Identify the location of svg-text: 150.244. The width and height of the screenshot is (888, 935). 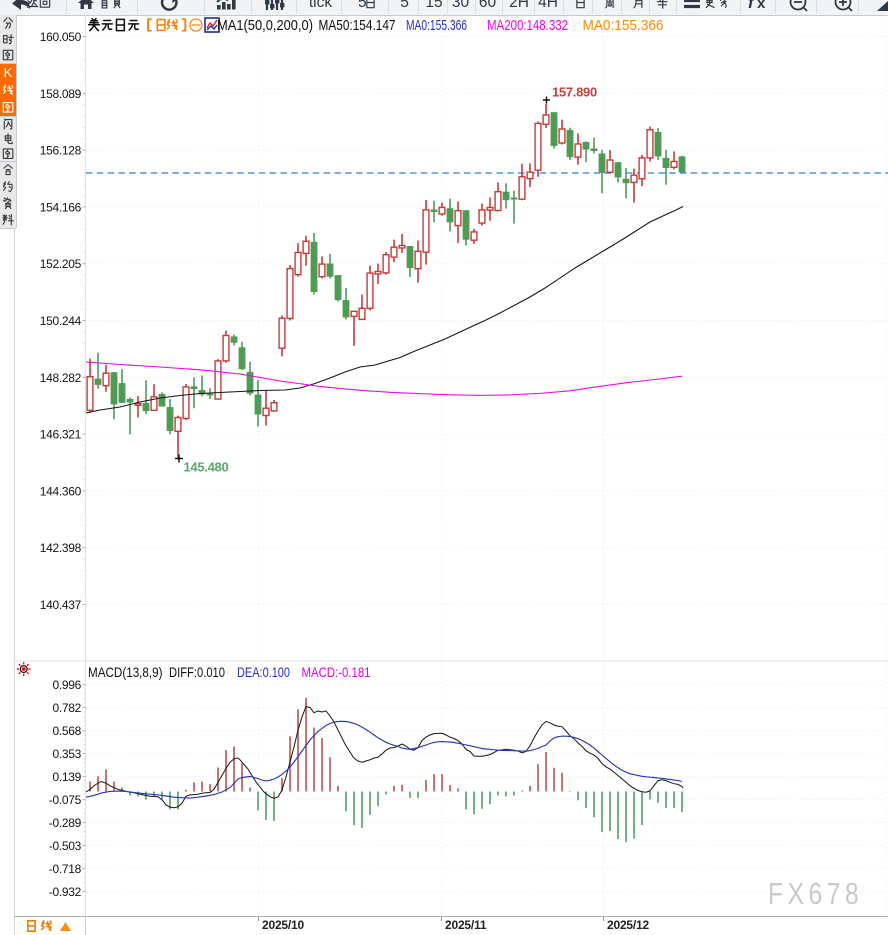
(61, 321).